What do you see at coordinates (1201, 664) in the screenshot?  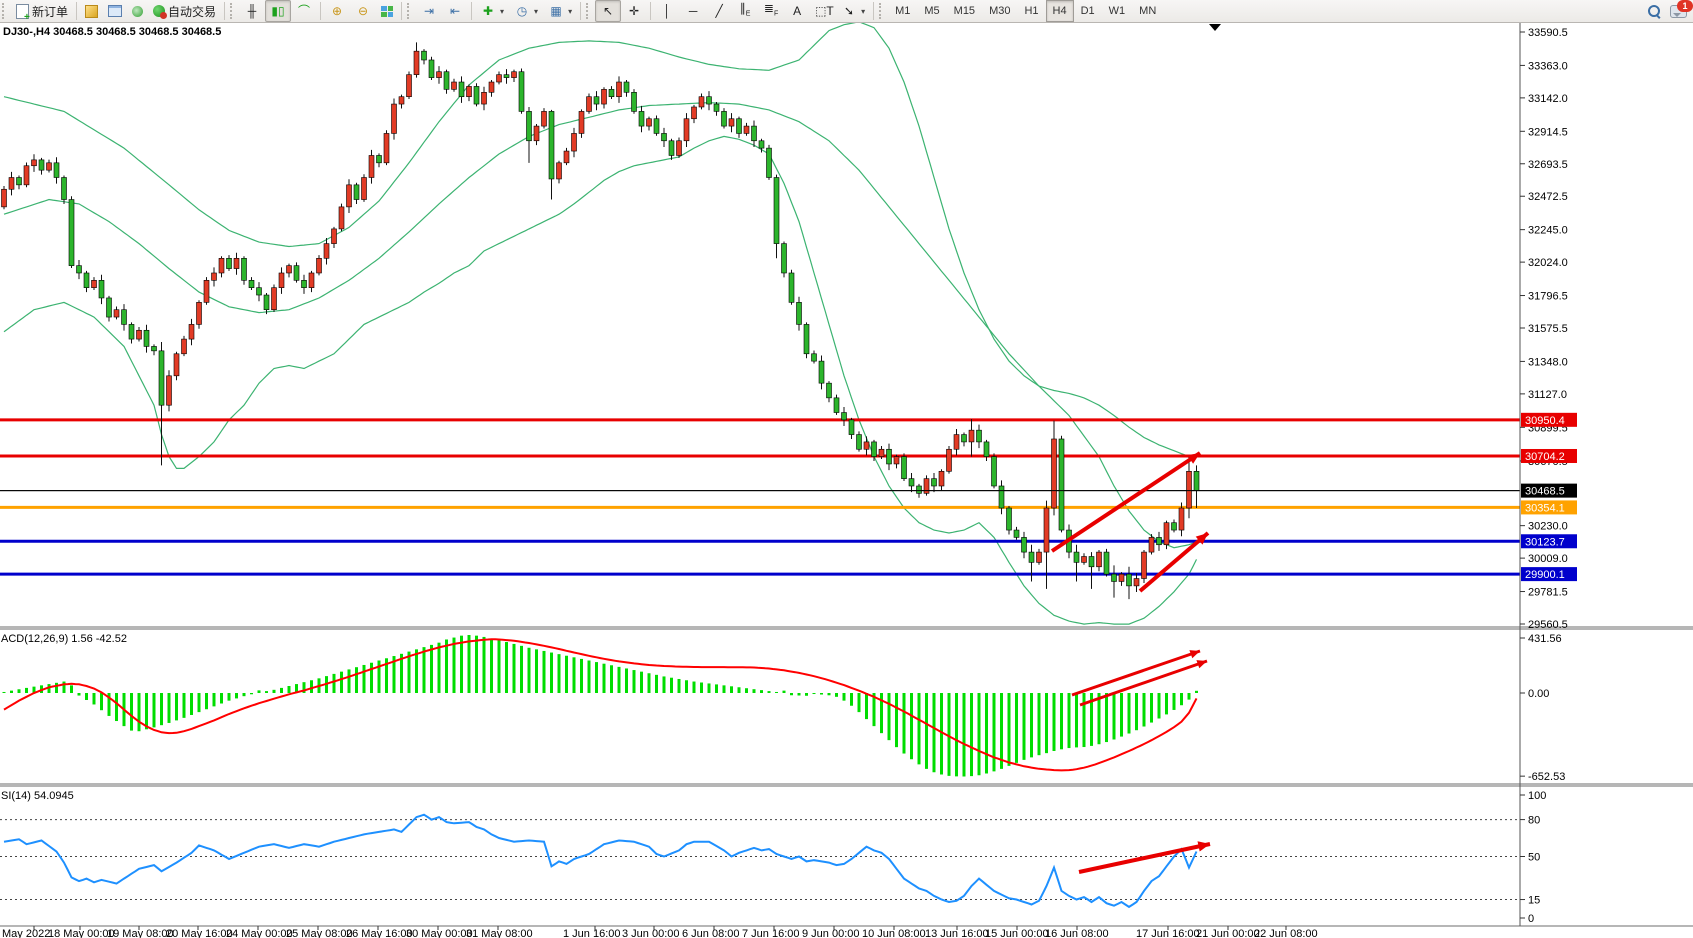 I see `trend-arrow-macd-head` at bounding box center [1201, 664].